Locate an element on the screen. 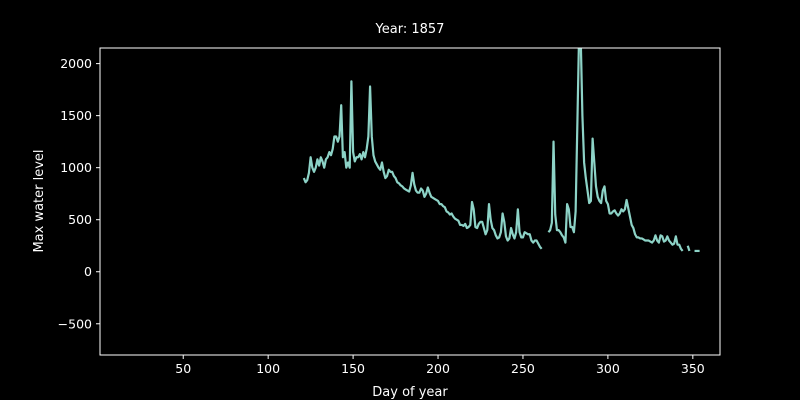  x-tick-label: 250 is located at coordinates (523, 368).